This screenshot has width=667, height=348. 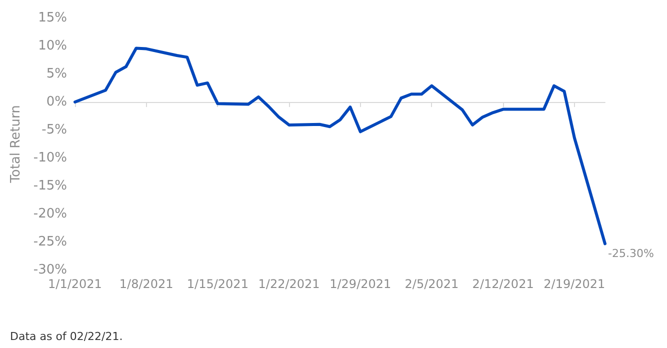 What do you see at coordinates (361, 284) in the screenshot?
I see `x-tick-label: 1/29/2021` at bounding box center [361, 284].